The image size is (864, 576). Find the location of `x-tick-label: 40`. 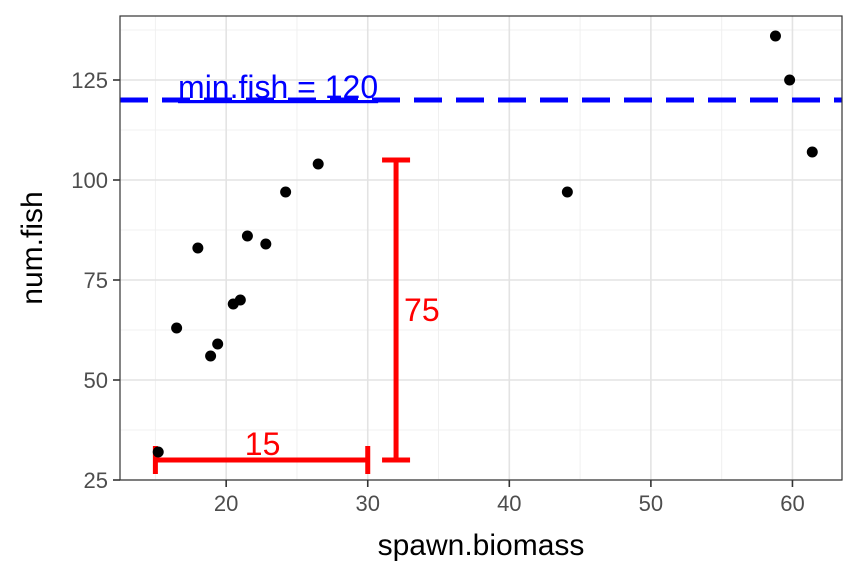

x-tick-label: 40 is located at coordinates (509, 503).